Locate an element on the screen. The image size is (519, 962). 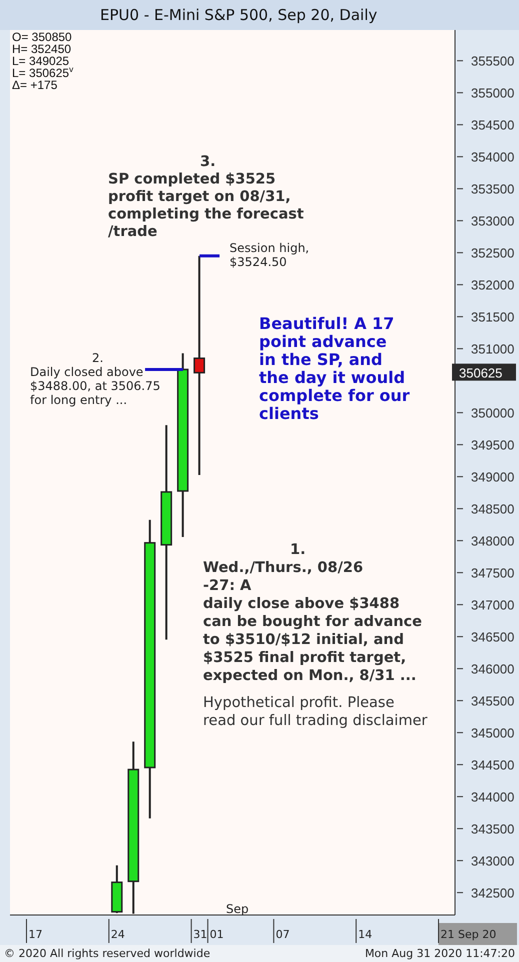
y-tick-label: 344000 is located at coordinates (492, 797).